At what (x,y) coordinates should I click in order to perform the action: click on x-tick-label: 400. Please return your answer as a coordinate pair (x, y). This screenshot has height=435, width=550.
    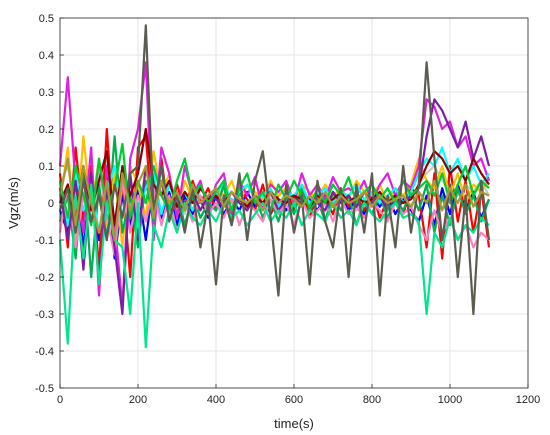
    Looking at the image, I should click on (216, 400).